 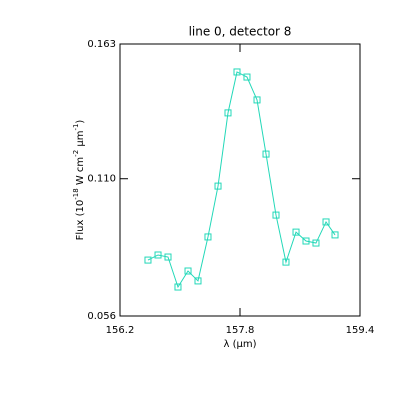 I want to click on y-tick-label: 0.110, so click(x=101, y=179).